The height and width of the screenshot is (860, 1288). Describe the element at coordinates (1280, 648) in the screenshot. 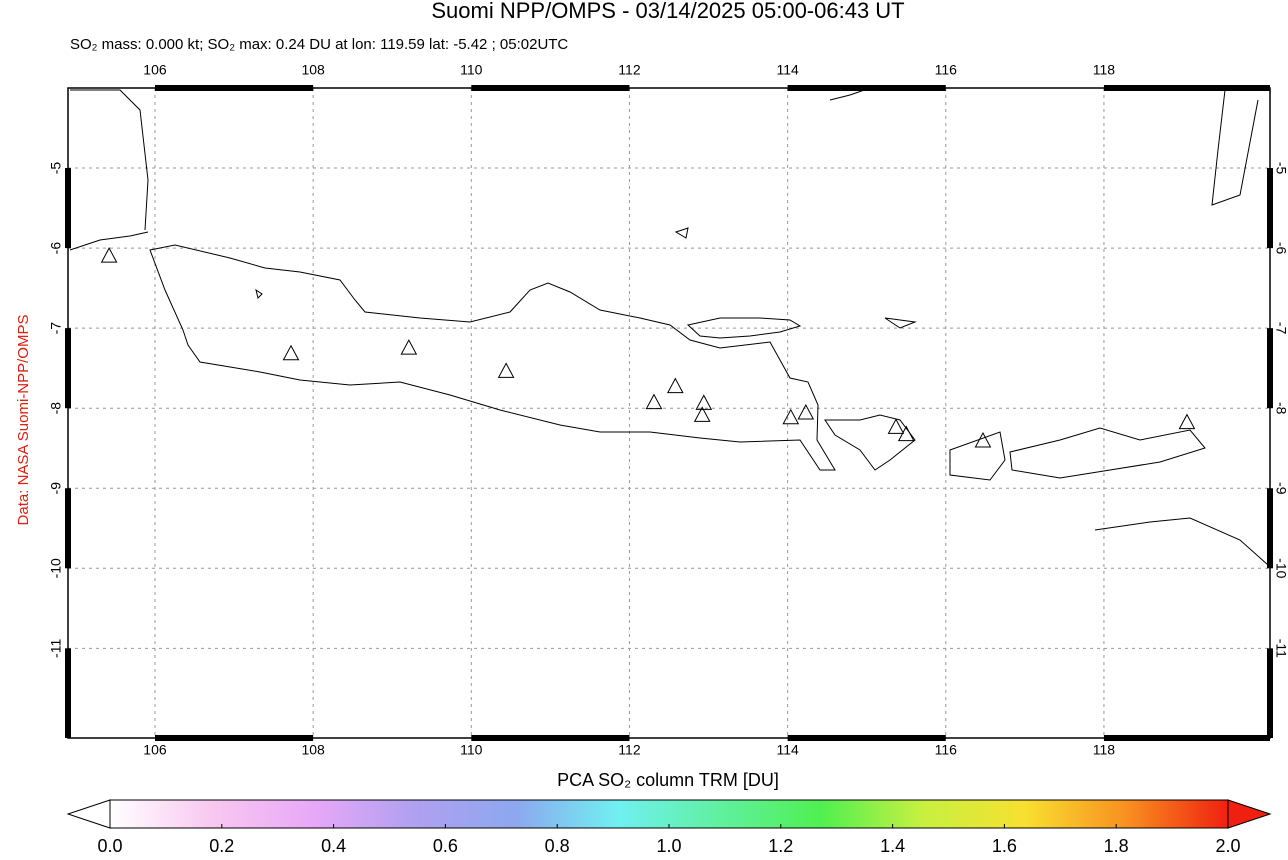

I see `y-tick-label-right: -11` at that location.